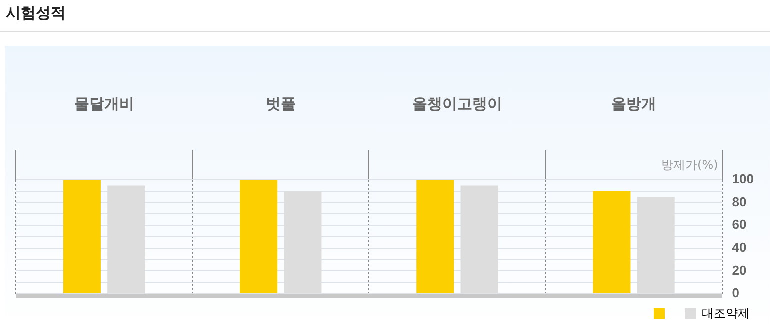 Image resolution: width=770 pixels, height=330 pixels. What do you see at coordinates (739, 270) in the screenshot?
I see `y-tick-label: 20` at bounding box center [739, 270].